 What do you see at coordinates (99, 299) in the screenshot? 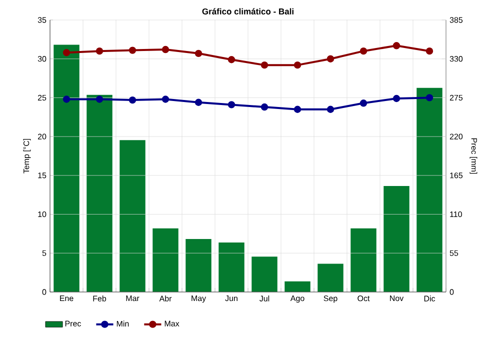
I see `x-tick-label: Feb` at bounding box center [99, 299].